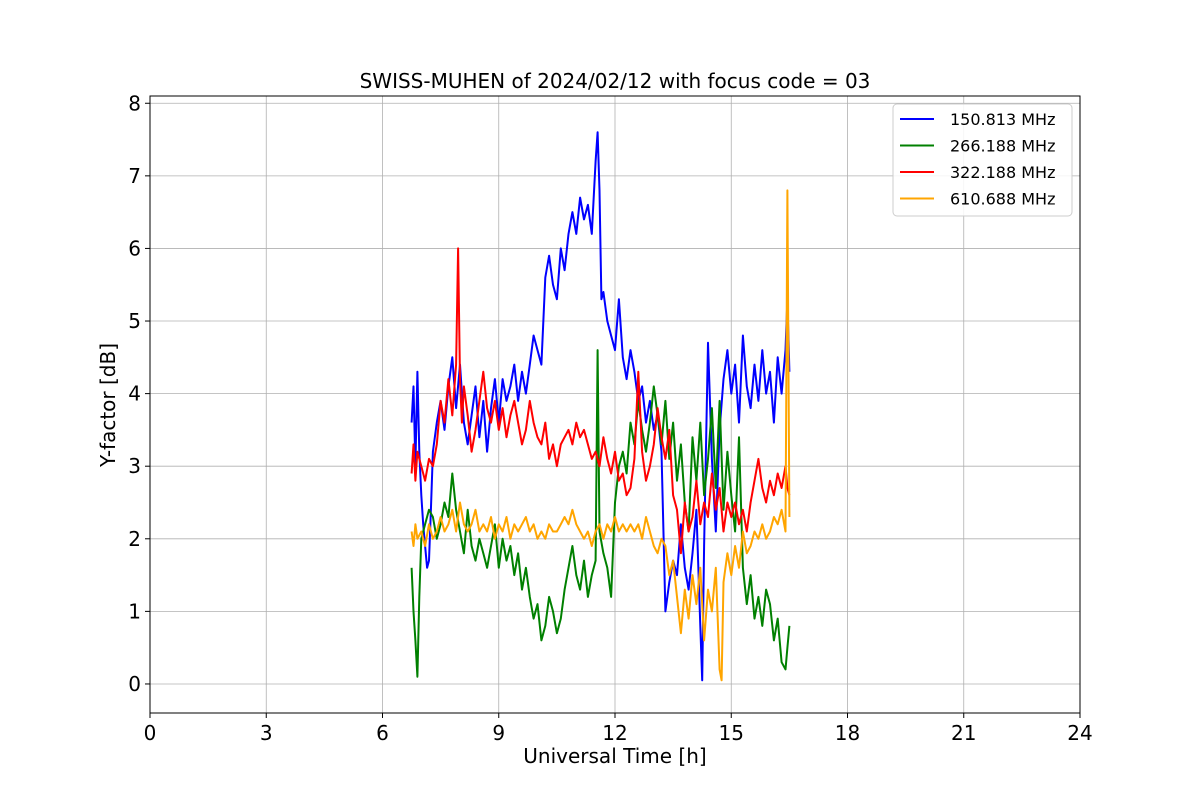 This screenshot has height=804, width=1200. What do you see at coordinates (134, 248) in the screenshot?
I see `y-tick-label: 6` at bounding box center [134, 248].